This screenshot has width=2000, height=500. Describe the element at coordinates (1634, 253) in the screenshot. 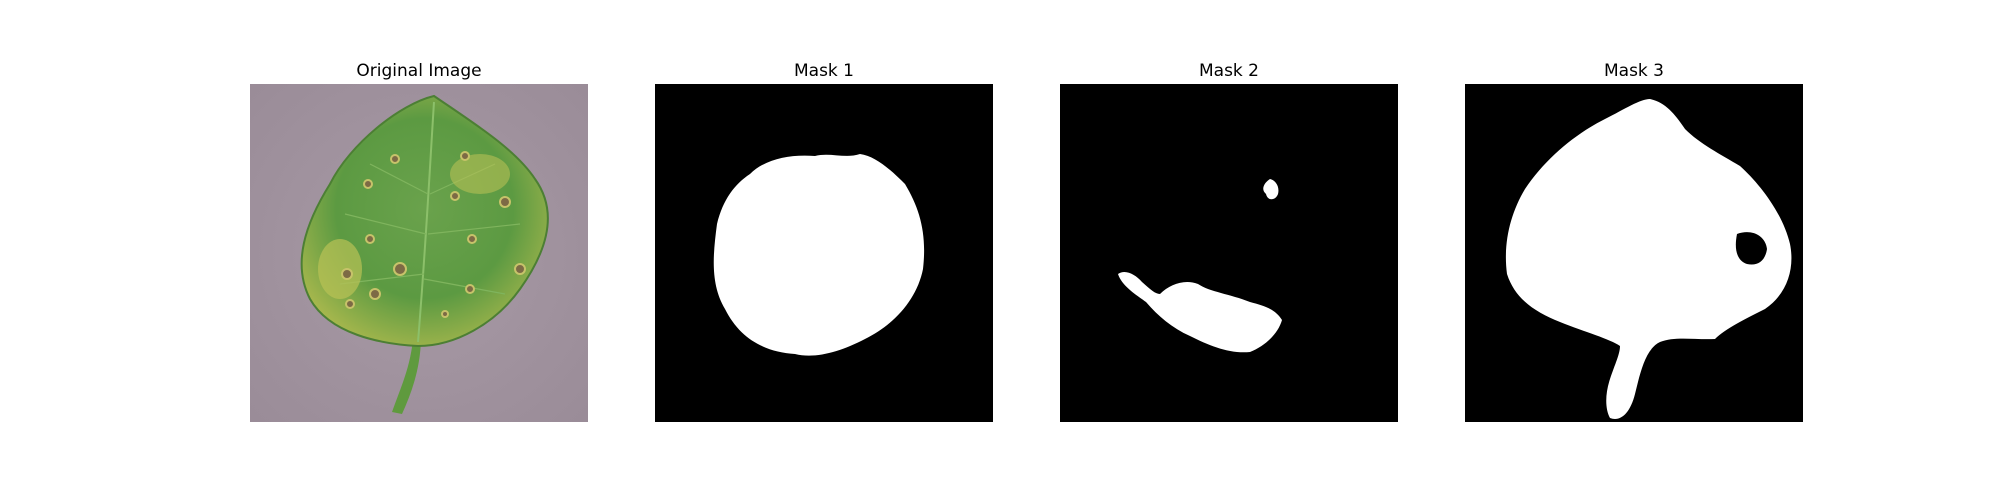

I see `mask-3-image` at that location.